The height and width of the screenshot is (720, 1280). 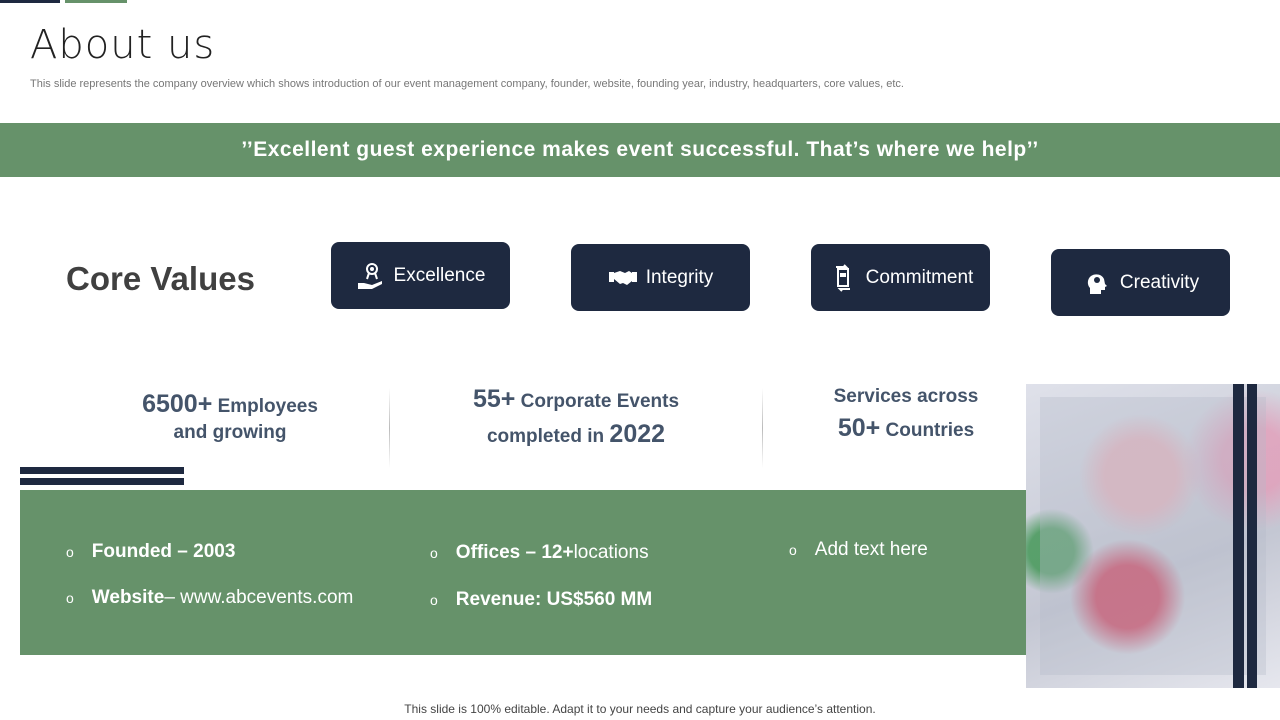 What do you see at coordinates (439, 275) in the screenshot?
I see `core-value-label: Excellence` at bounding box center [439, 275].